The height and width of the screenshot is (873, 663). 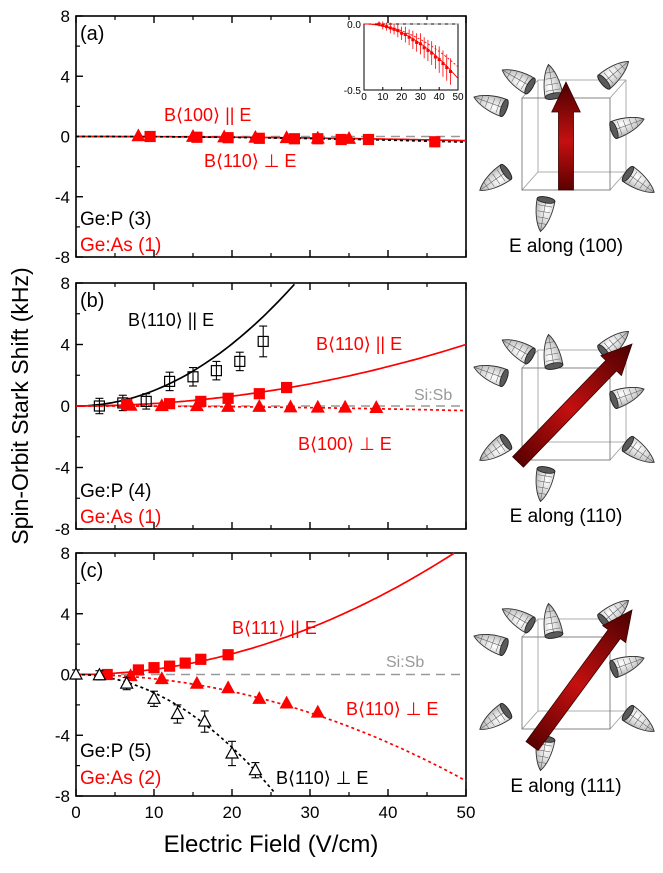 What do you see at coordinates (566, 683) in the screenshot?
I see `cube-front-face` at bounding box center [566, 683].